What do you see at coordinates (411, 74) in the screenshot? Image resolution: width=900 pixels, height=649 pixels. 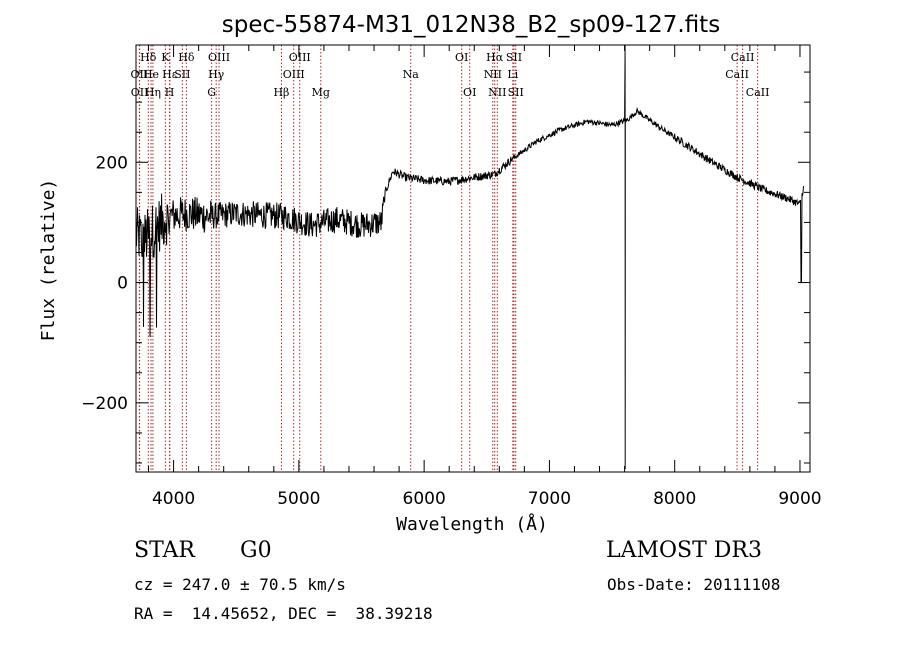 I see `line-marker-label: Na` at bounding box center [411, 74].